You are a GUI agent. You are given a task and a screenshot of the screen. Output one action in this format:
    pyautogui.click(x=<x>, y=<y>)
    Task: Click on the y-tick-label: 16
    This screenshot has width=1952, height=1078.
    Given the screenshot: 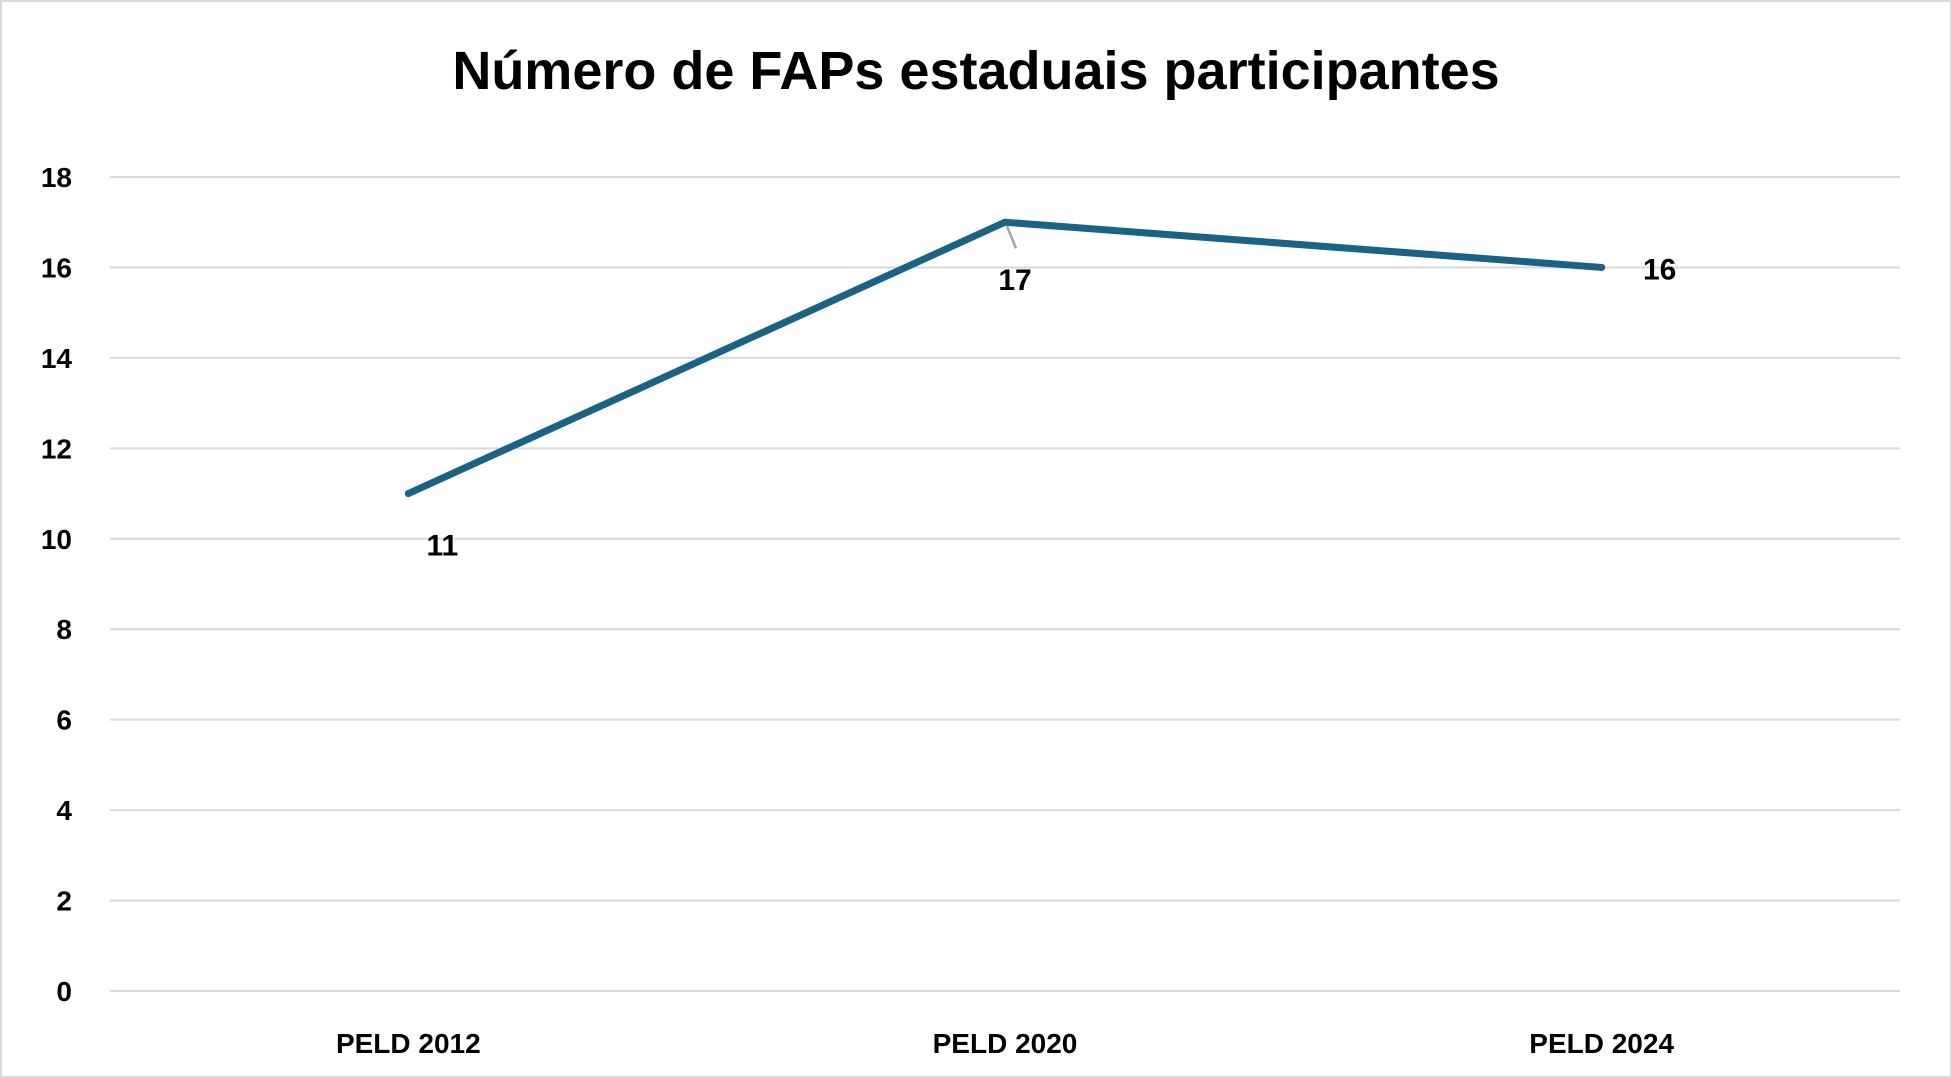 What is the action you would take?
    pyautogui.click(x=56, y=267)
    